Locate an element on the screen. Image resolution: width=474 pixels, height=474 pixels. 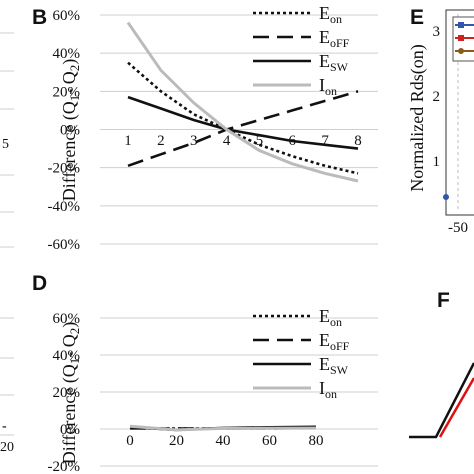
b-x-tick-label: 2 is located at coordinates (161, 141).